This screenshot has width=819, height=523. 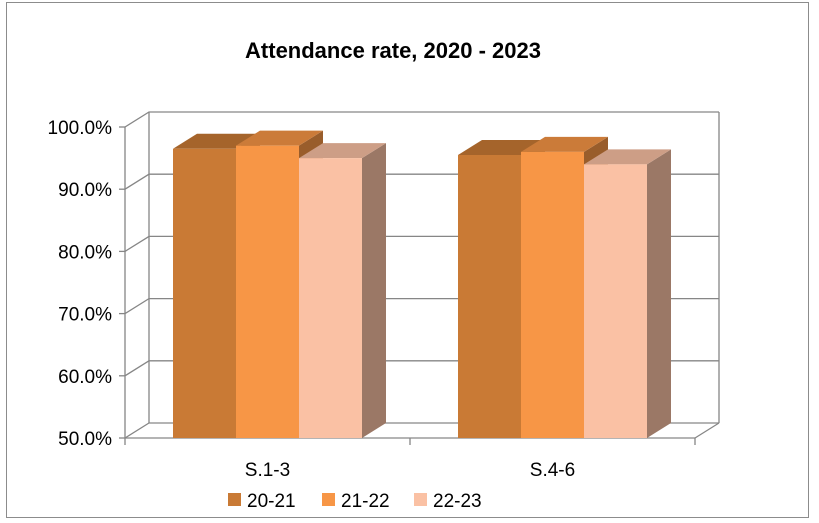 I want to click on grid-line, so click(x=421, y=119).